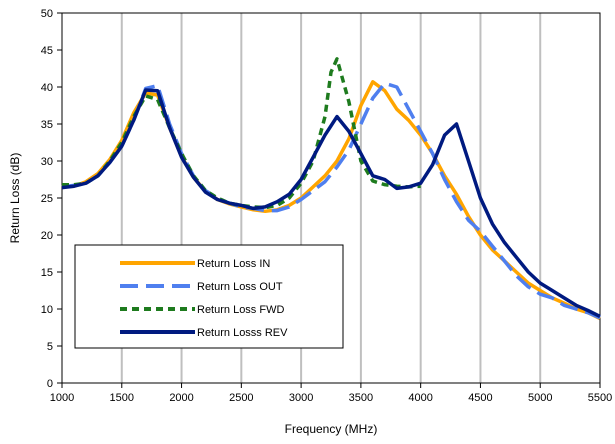 The width and height of the screenshot is (615, 444). What do you see at coordinates (241, 398) in the screenshot?
I see `x-tick-label: 2500` at bounding box center [241, 398].